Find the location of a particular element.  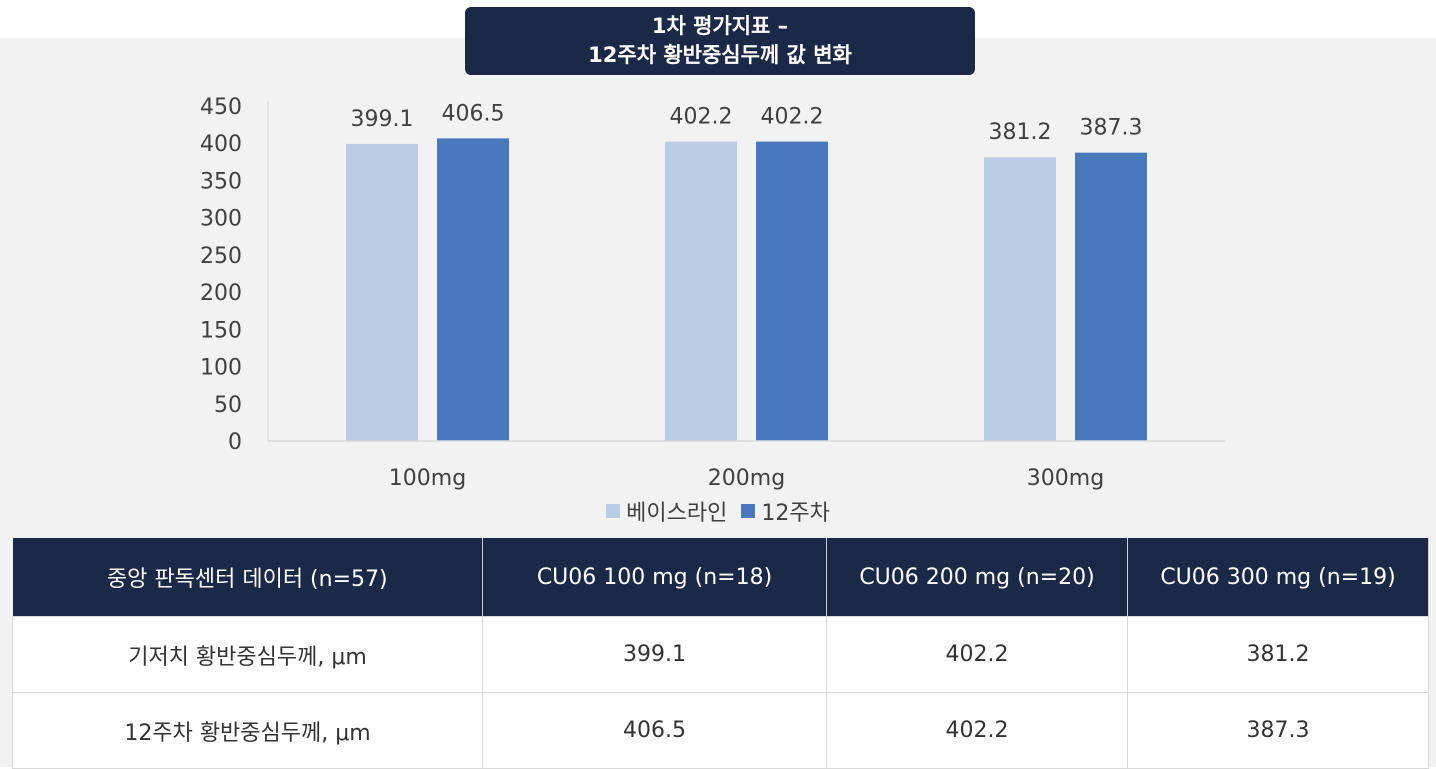

y-tick-label: 400 is located at coordinates (221, 144).